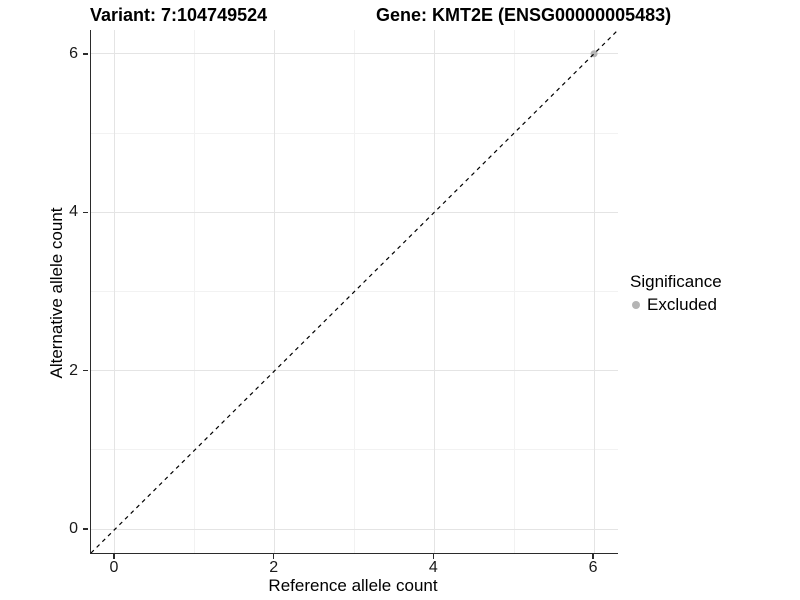 The height and width of the screenshot is (600, 800). What do you see at coordinates (114, 567) in the screenshot?
I see `x-tick-label: 0` at bounding box center [114, 567].